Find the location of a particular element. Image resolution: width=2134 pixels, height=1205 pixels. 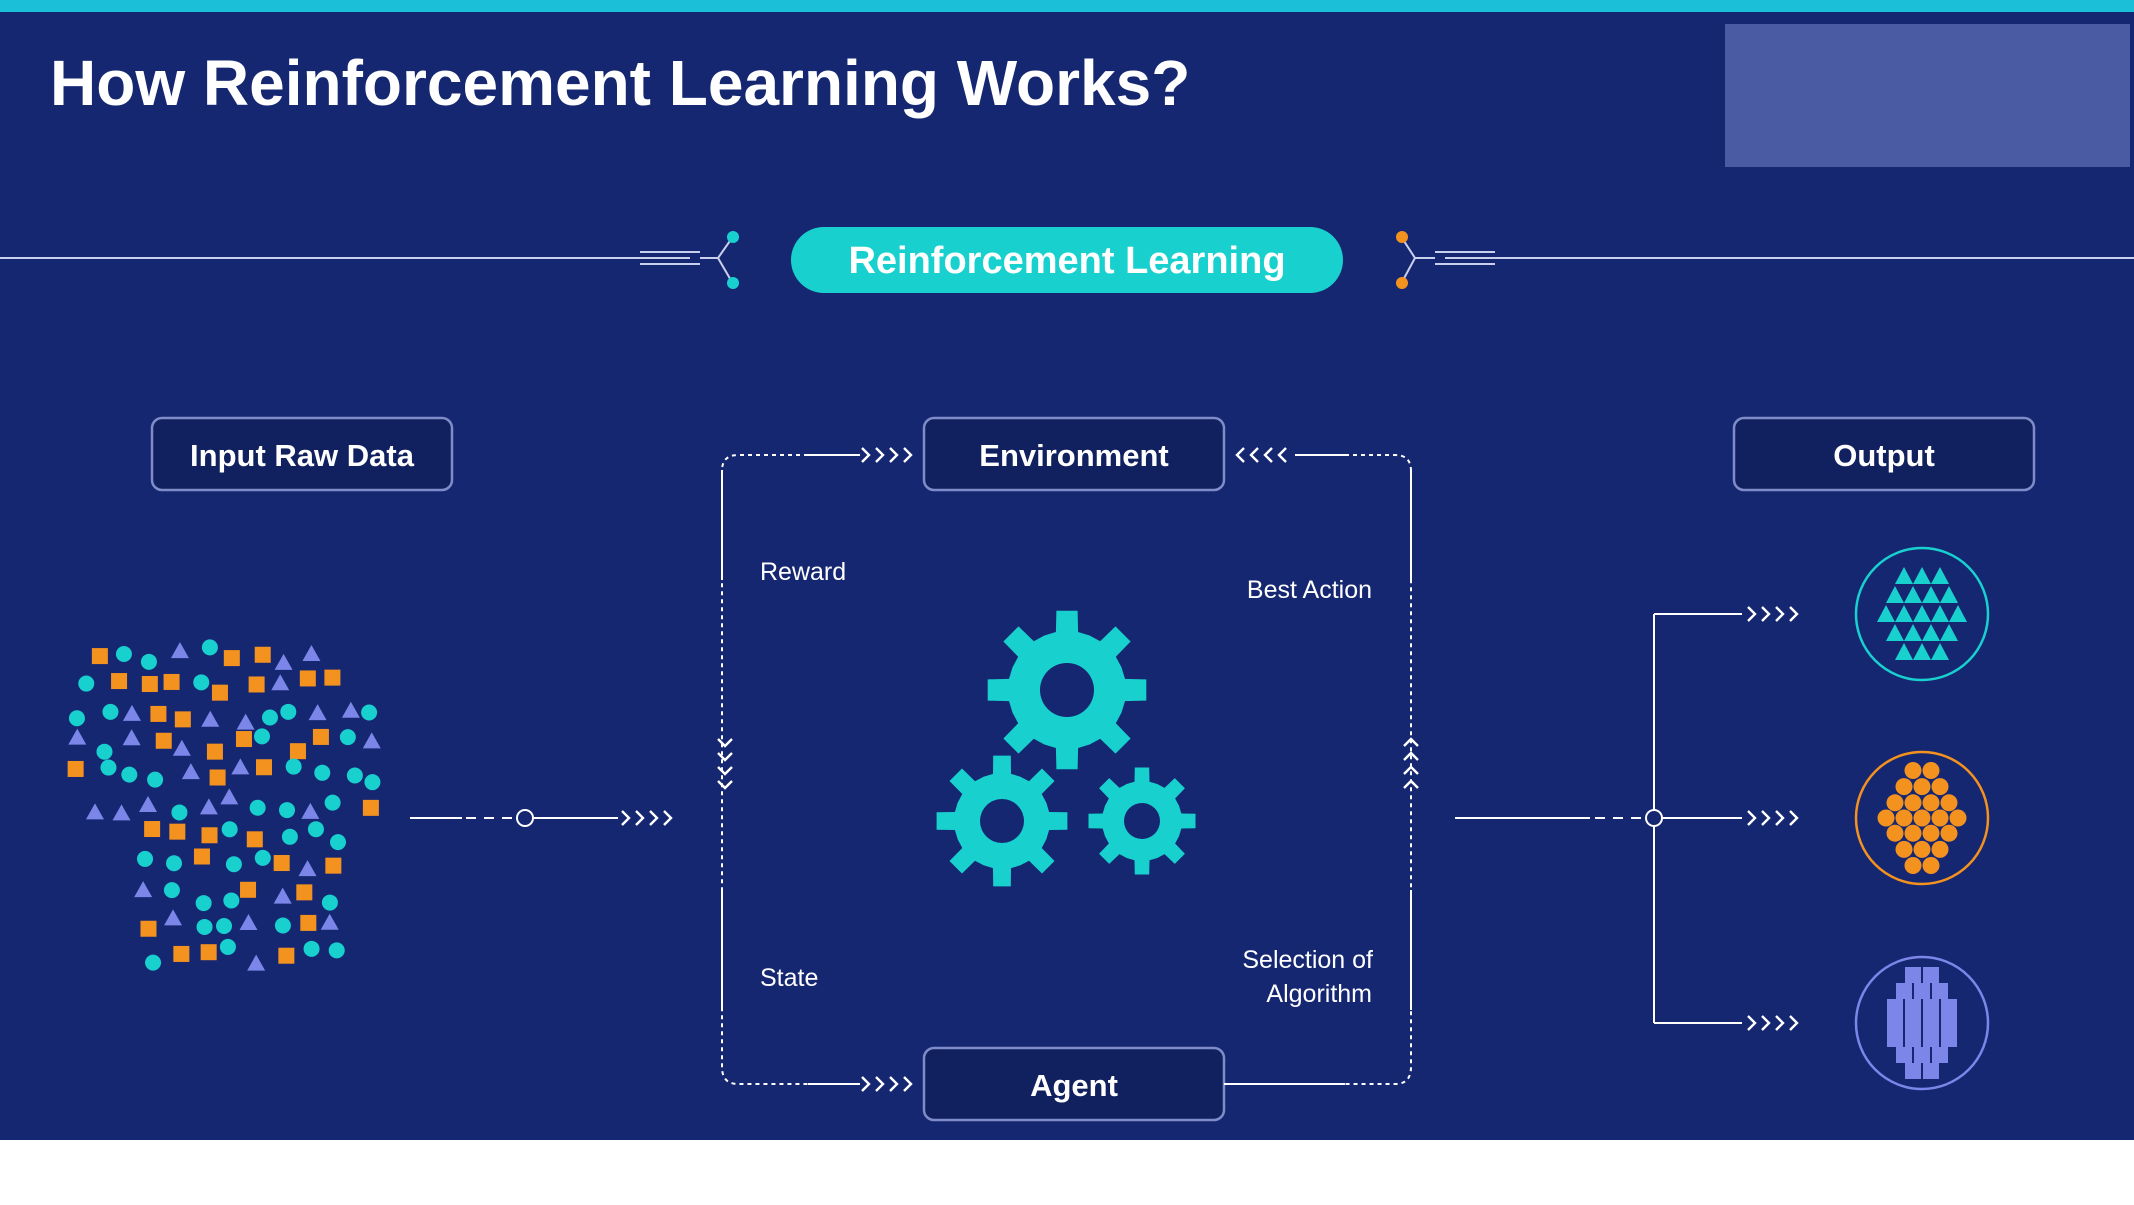

input-box: Input Raw Data is located at coordinates (302, 454).